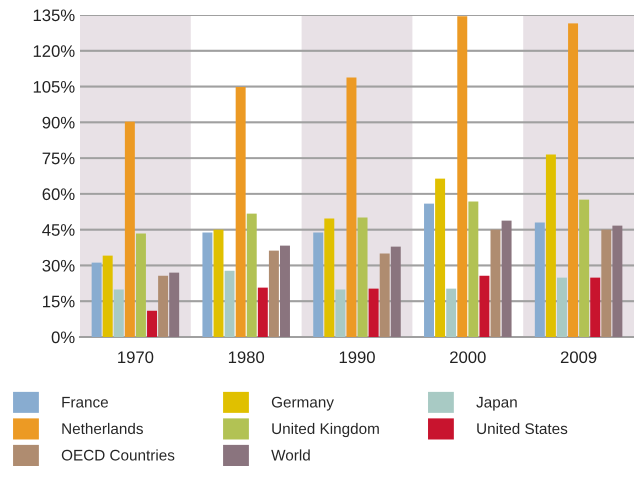 This screenshot has height=485, width=634. What do you see at coordinates (357, 357) in the screenshot?
I see `x-tick-label: 1990` at bounding box center [357, 357].